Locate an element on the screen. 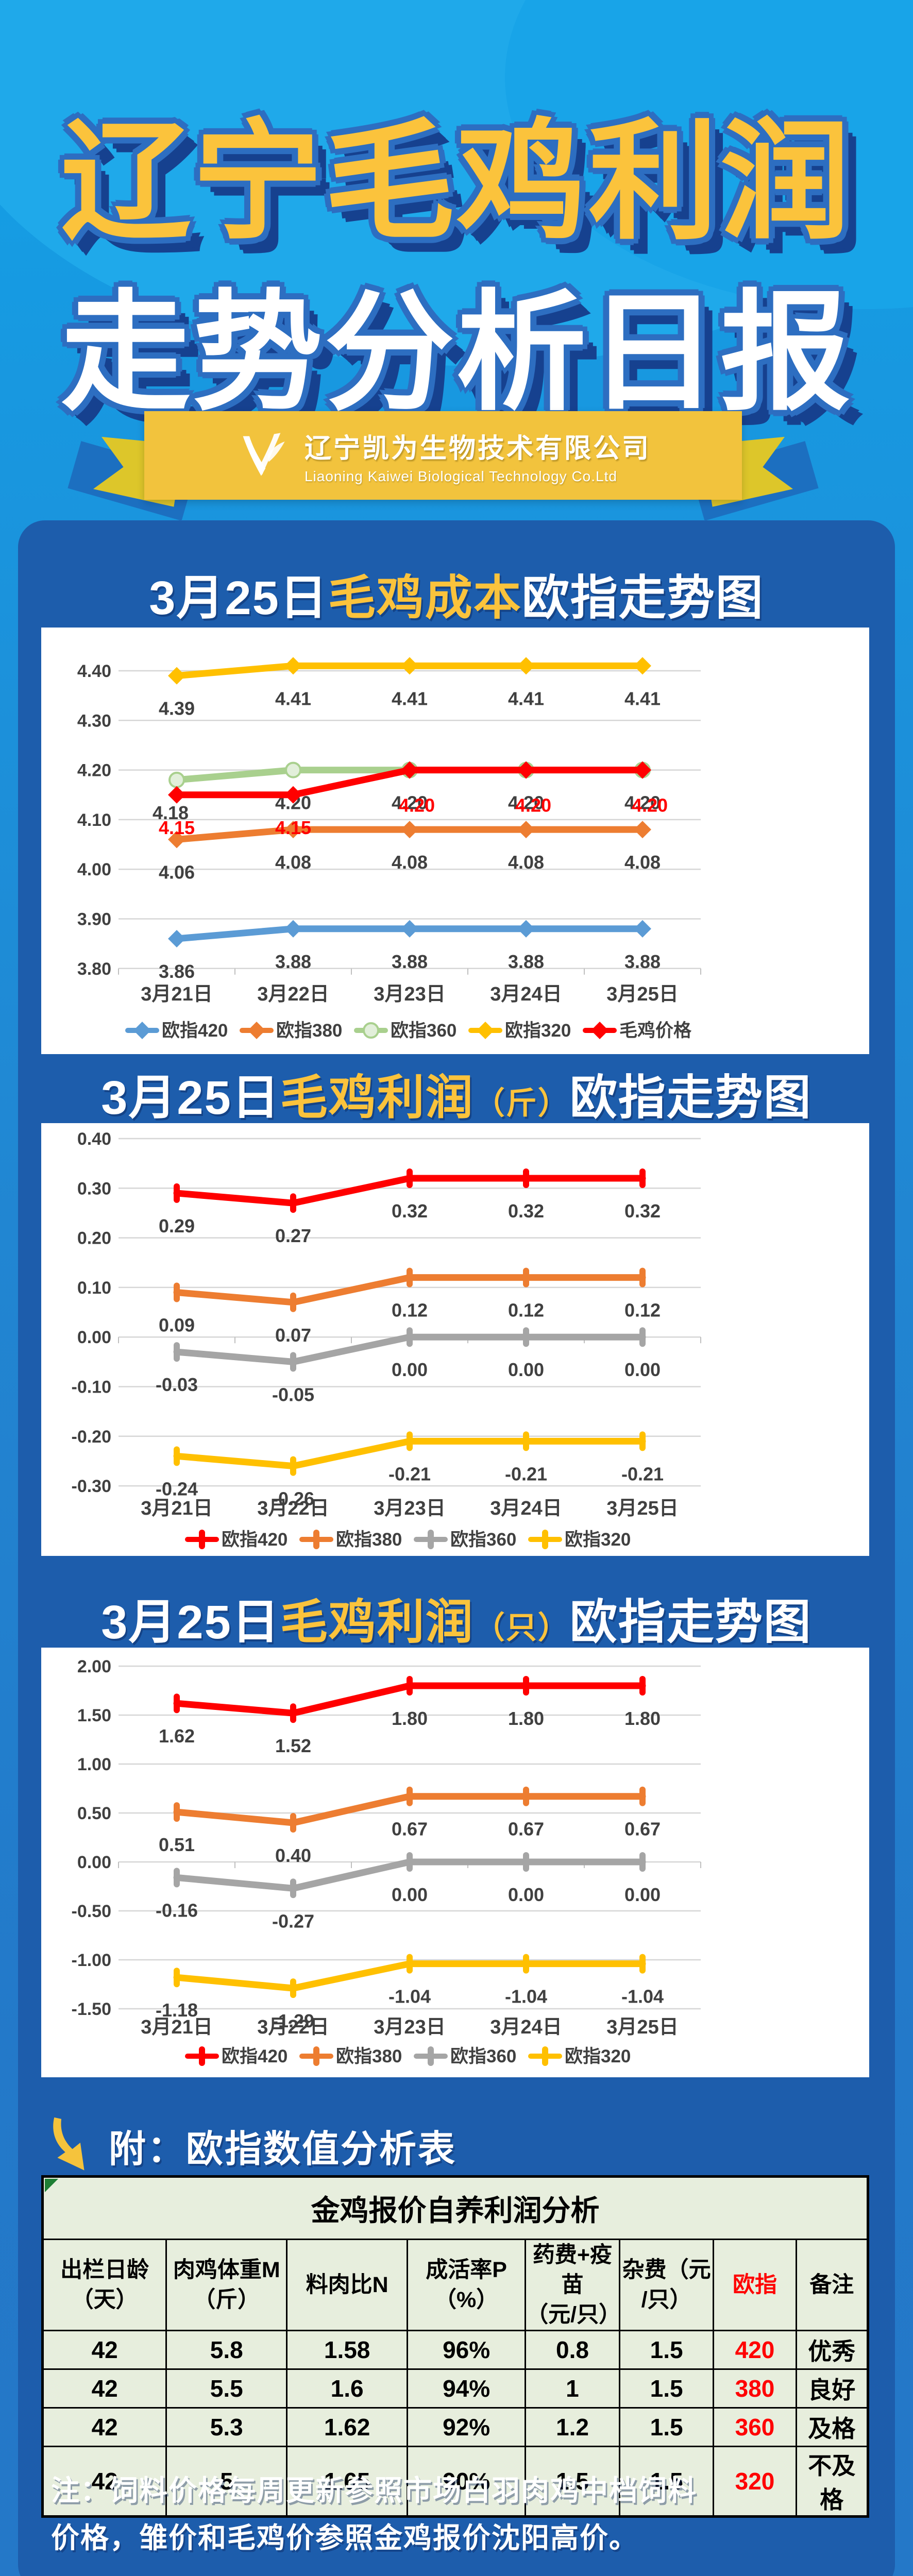 Image resolution: width=913 pixels, height=2576 pixels. chart-title-part: 3月25日 is located at coordinates (190, 1622).